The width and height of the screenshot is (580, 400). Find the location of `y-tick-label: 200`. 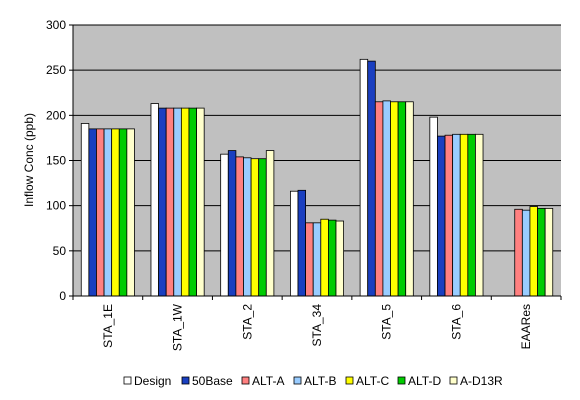

y-tick-label: 200 is located at coordinates (56, 115).